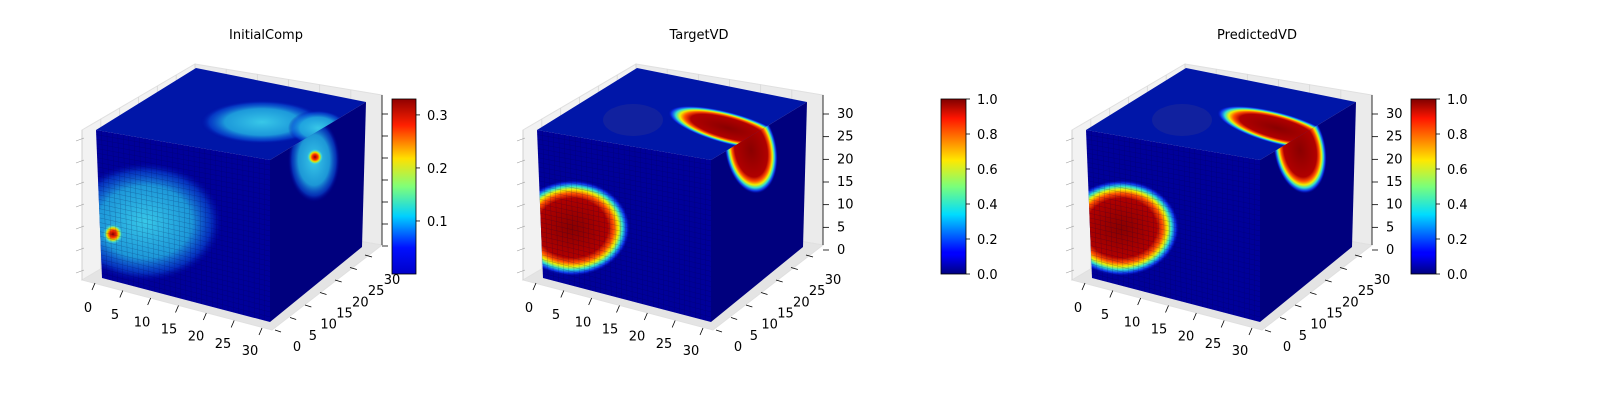 The height and width of the screenshot is (400, 1600). Describe the element at coordinates (1394, 114) in the screenshot. I see `z-tick-label: 30` at that location.